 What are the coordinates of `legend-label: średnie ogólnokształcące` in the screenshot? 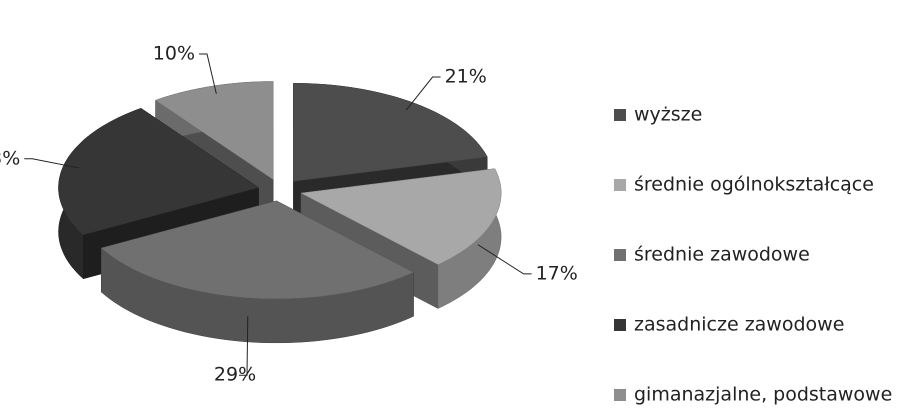 It's located at (754, 185).